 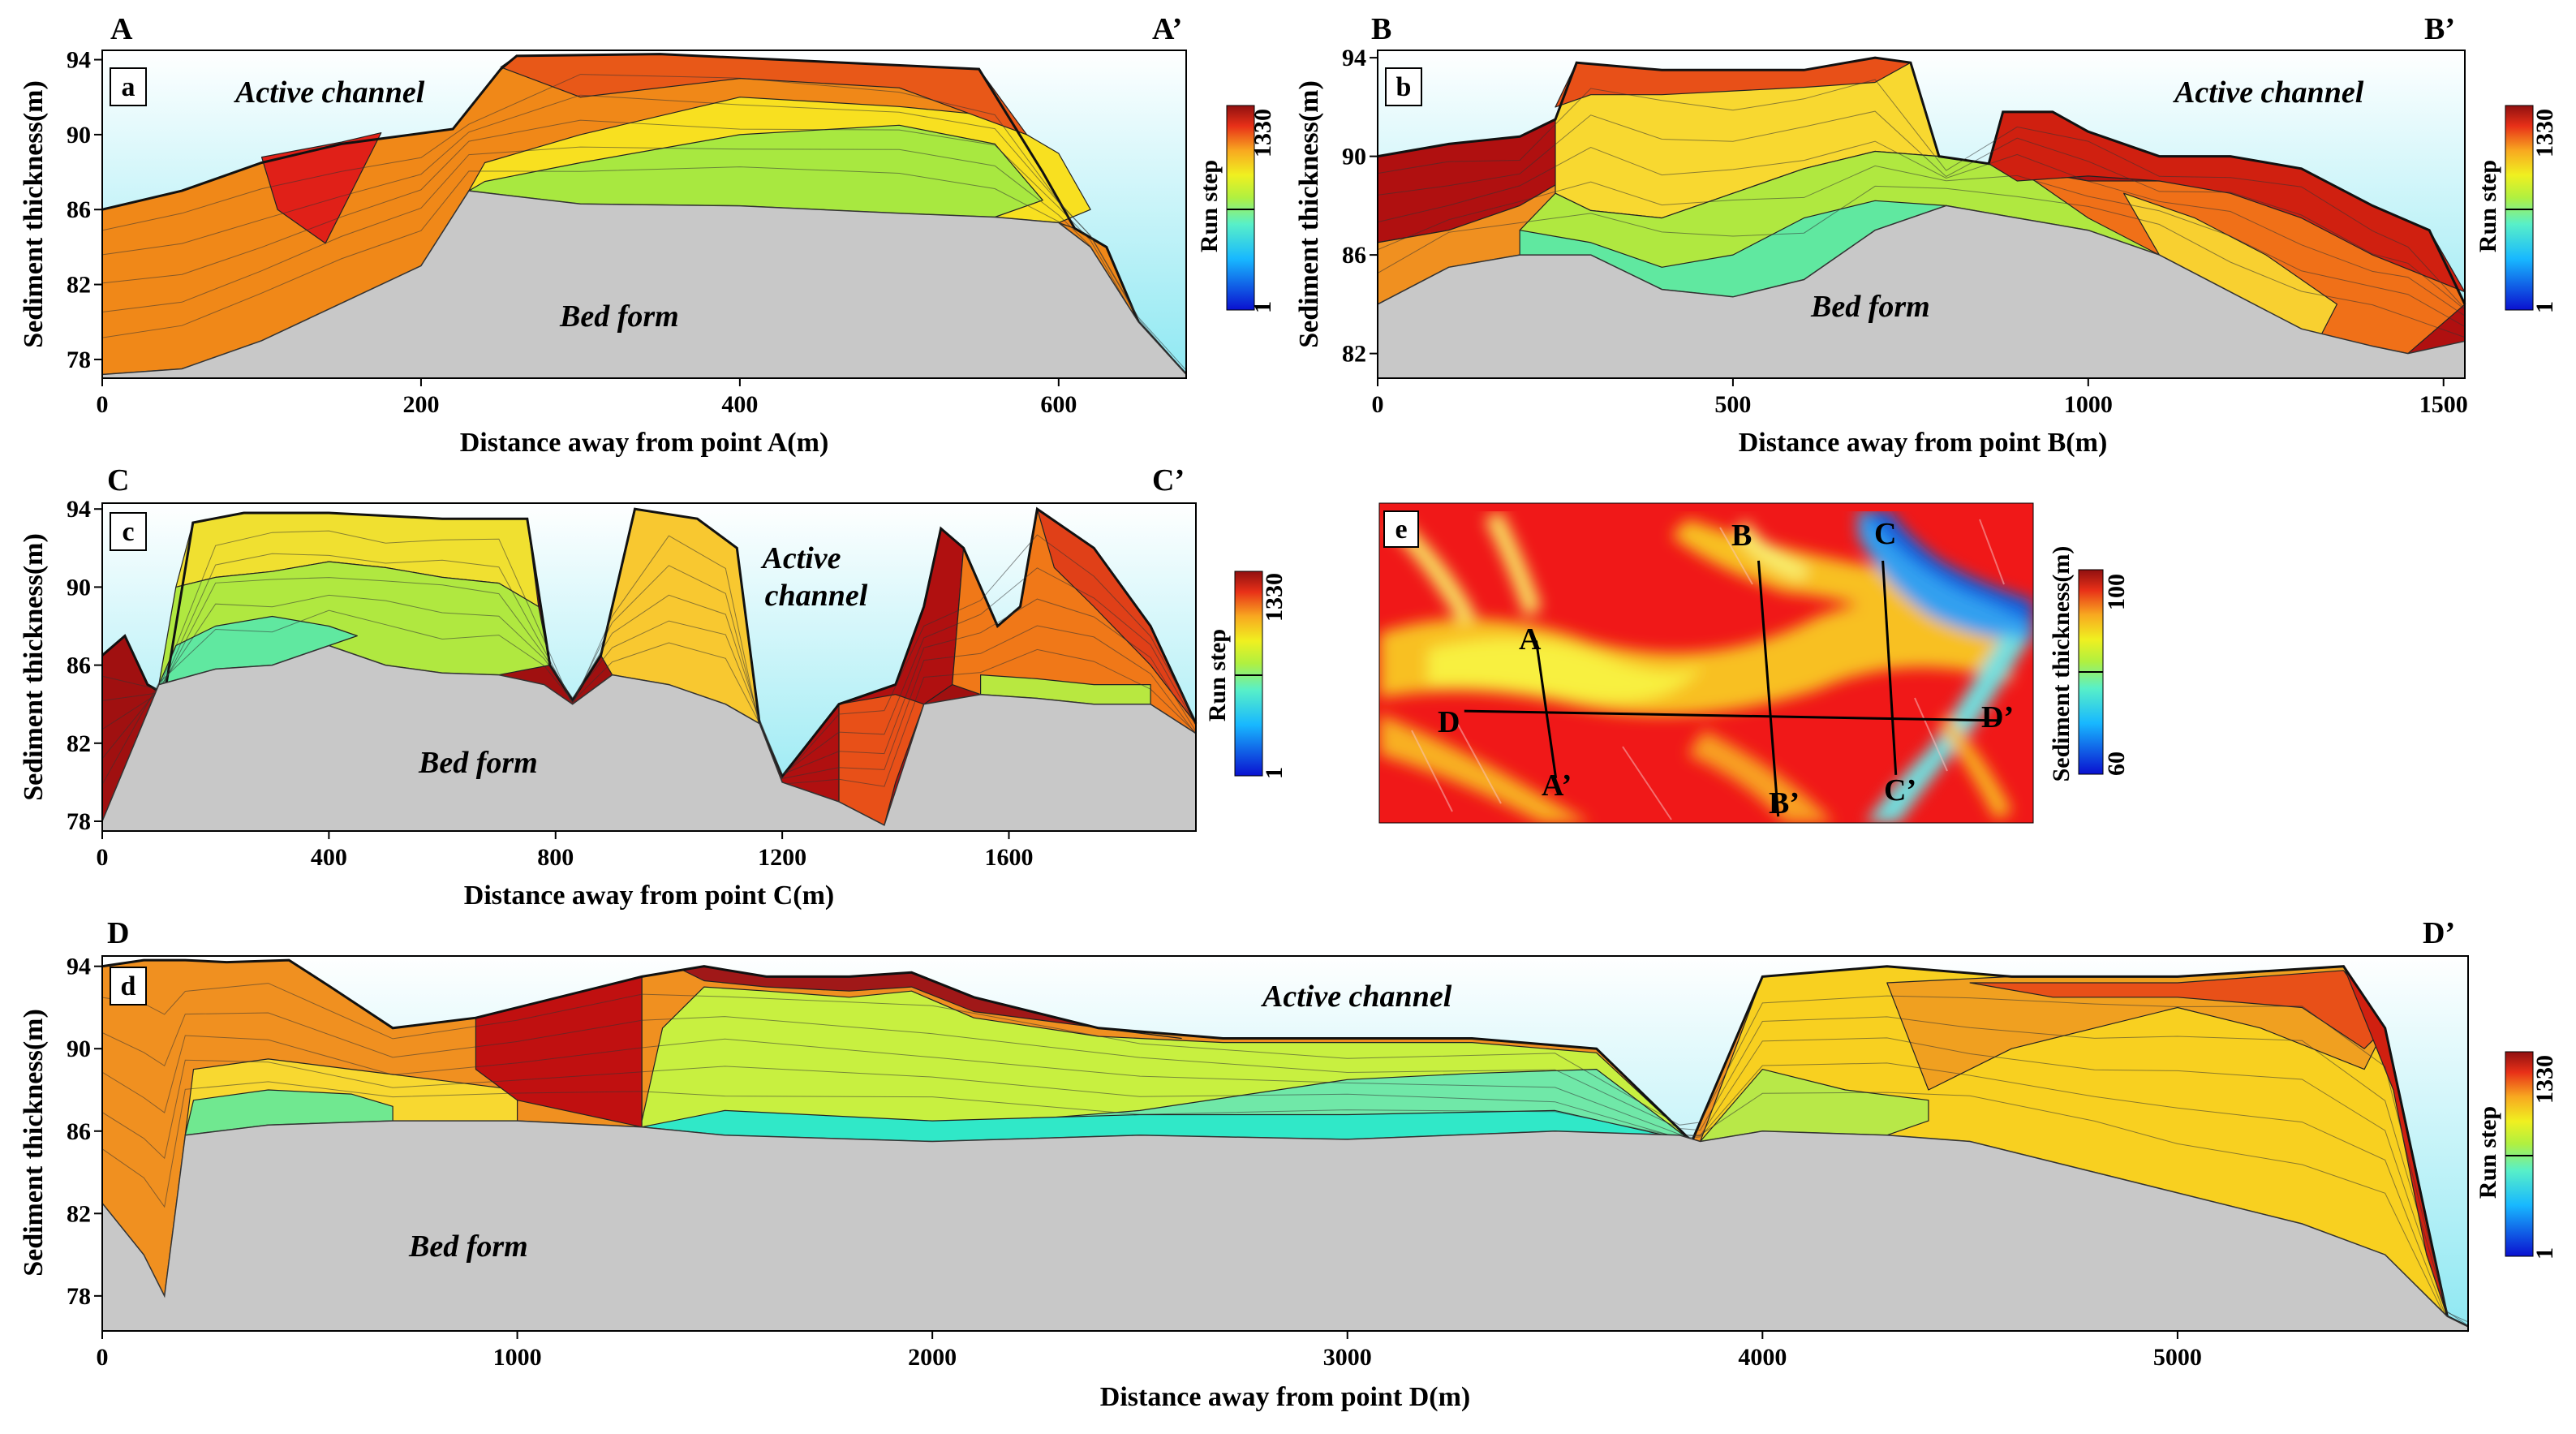 What do you see at coordinates (79, 1213) in the screenshot?
I see `panel-d-ytick-label: 82` at bounding box center [79, 1213].